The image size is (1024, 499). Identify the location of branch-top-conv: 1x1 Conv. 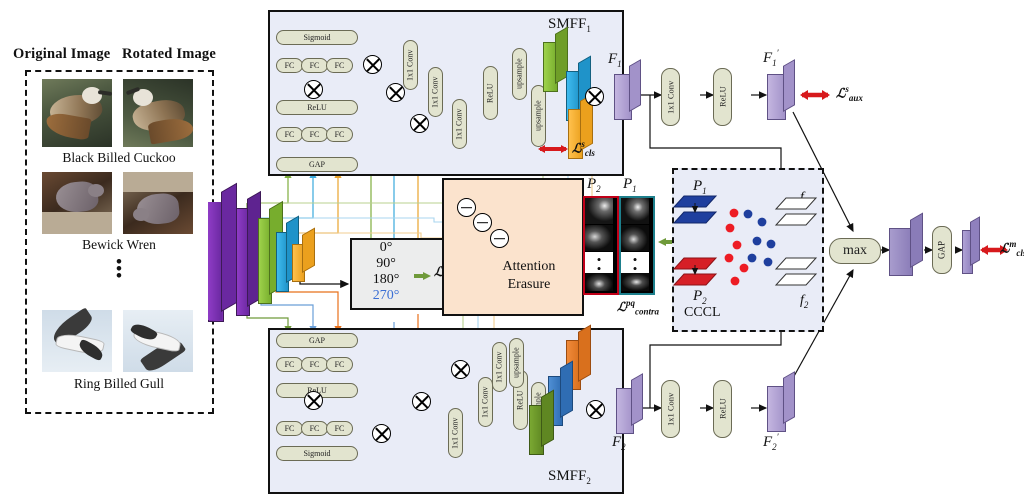
(670, 97).